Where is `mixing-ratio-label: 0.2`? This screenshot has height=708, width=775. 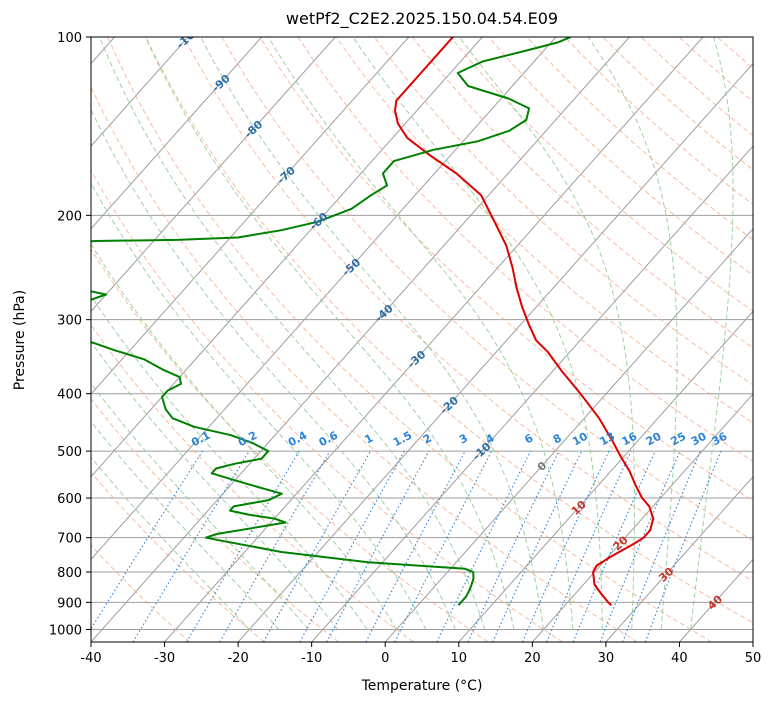 mixing-ratio-label: 0.2 is located at coordinates (247, 439).